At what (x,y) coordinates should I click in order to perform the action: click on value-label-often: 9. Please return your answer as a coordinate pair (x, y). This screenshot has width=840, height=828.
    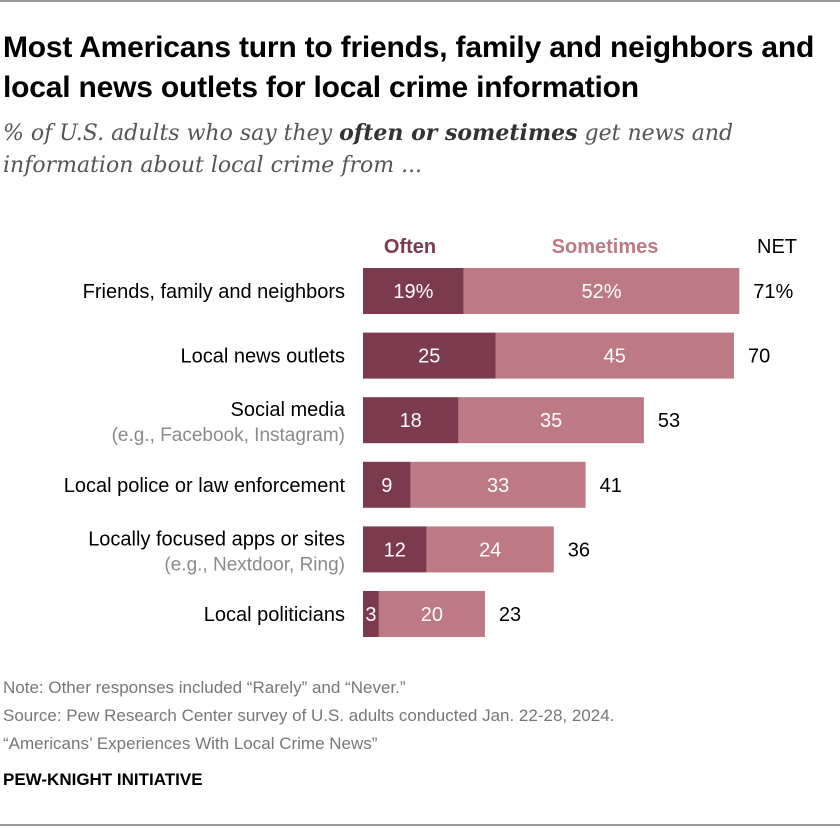
    Looking at the image, I should click on (386, 486).